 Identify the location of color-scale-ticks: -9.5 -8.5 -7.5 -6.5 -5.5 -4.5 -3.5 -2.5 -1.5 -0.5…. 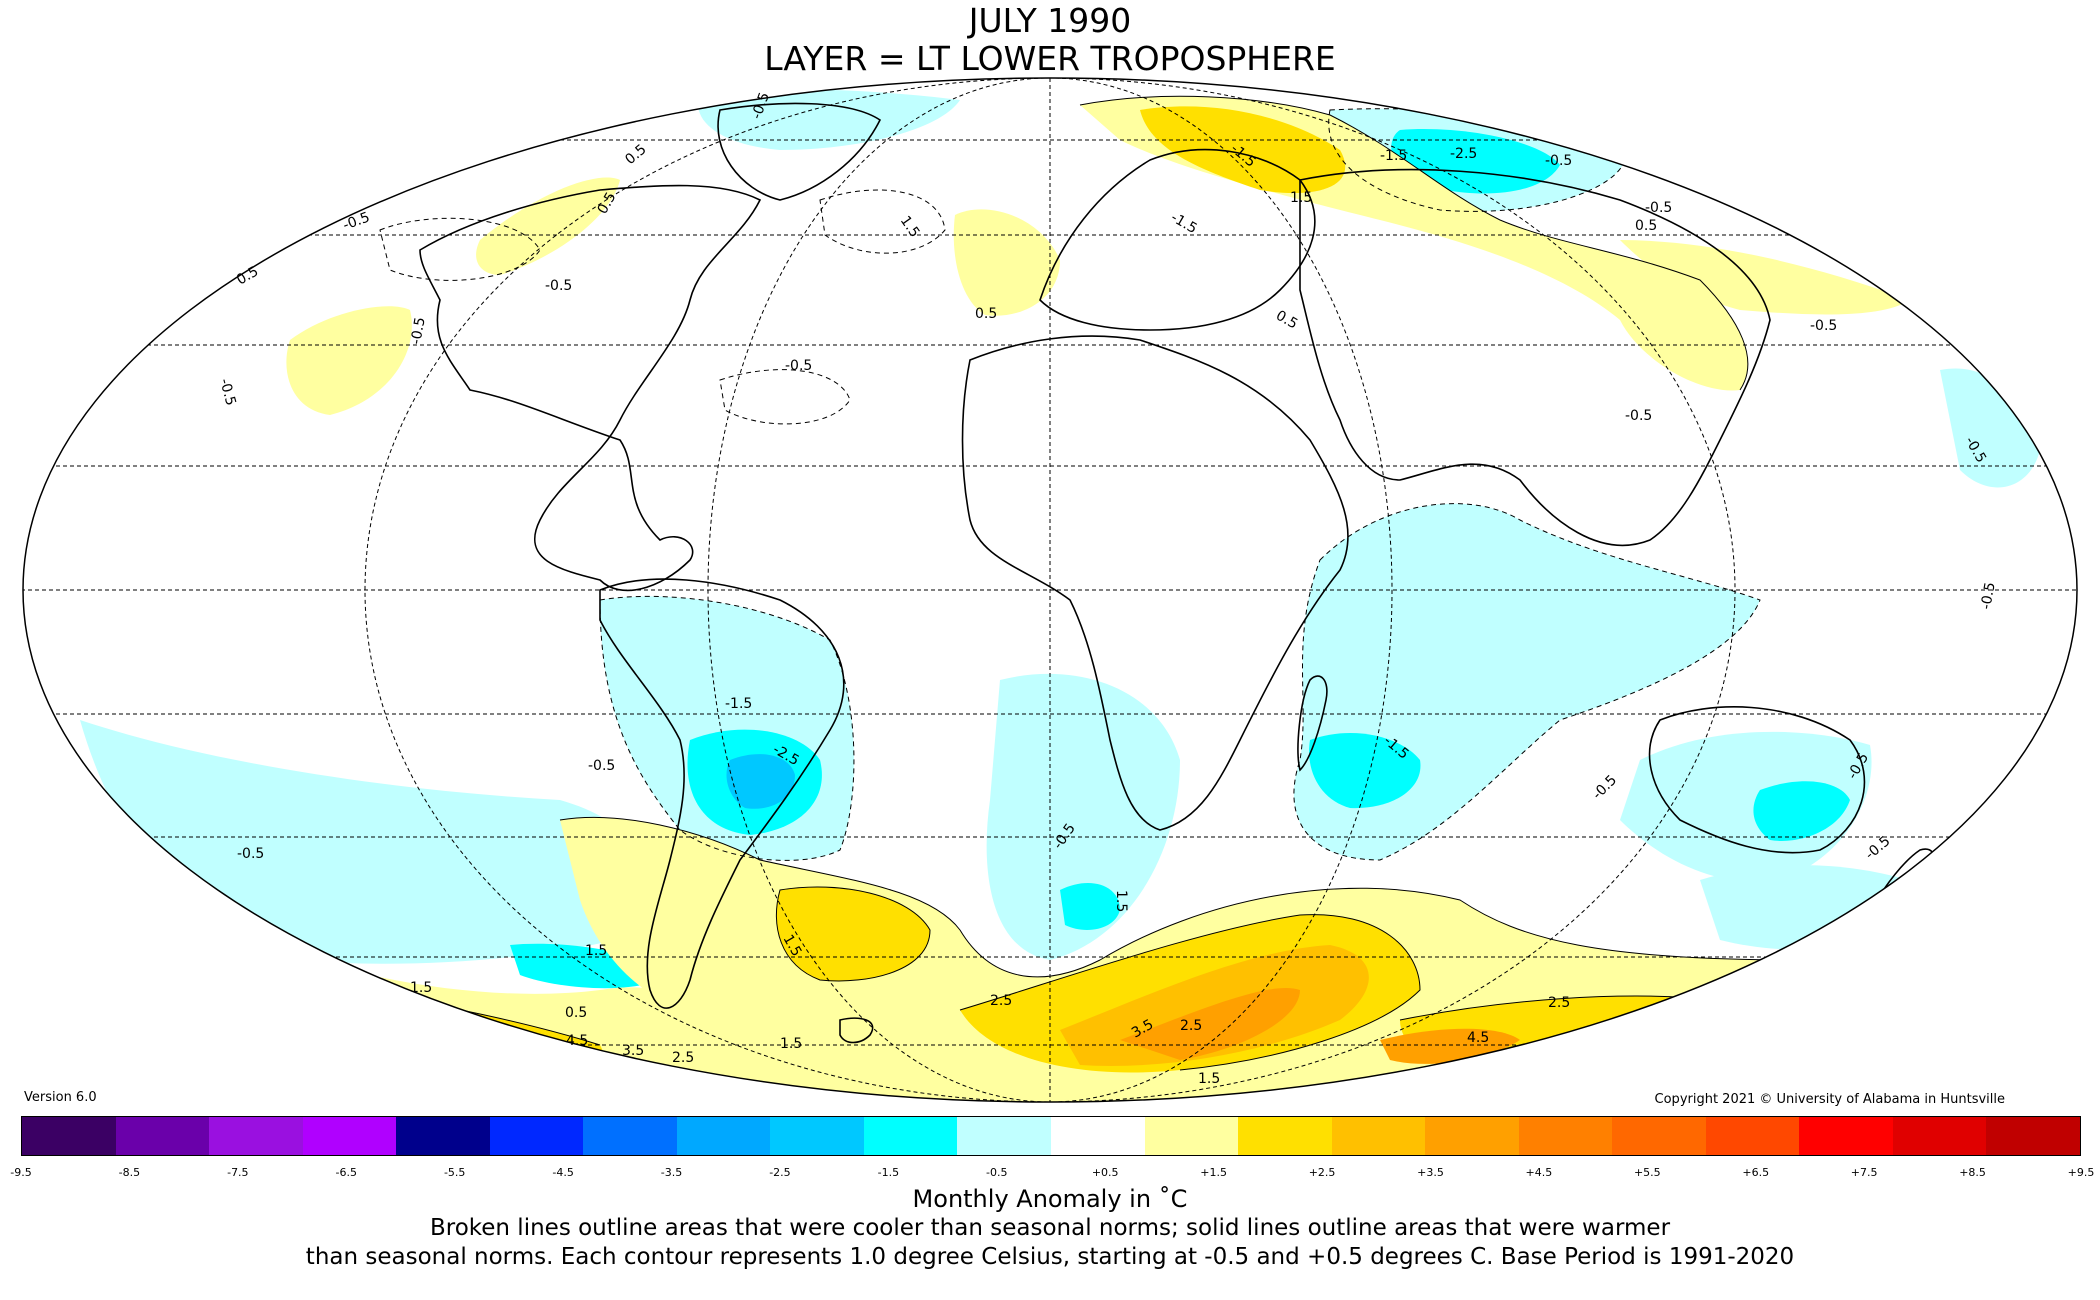
(1050, 1175).